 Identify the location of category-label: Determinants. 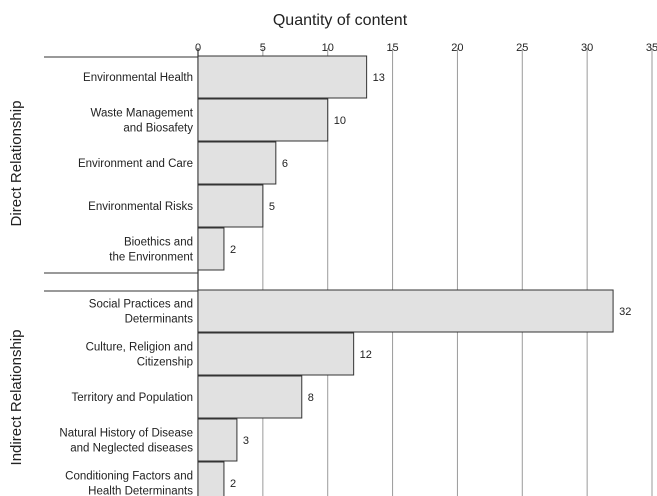
(159, 320).